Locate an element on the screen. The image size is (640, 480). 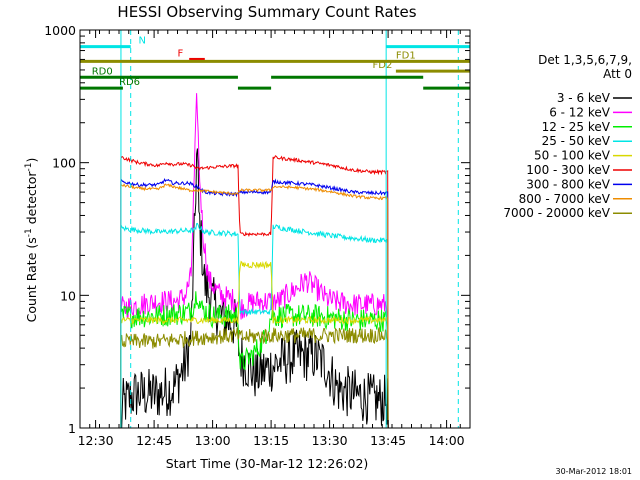
x-axis-label: Start Time (30-Mar-12 12:26:02) is located at coordinates (267, 463).